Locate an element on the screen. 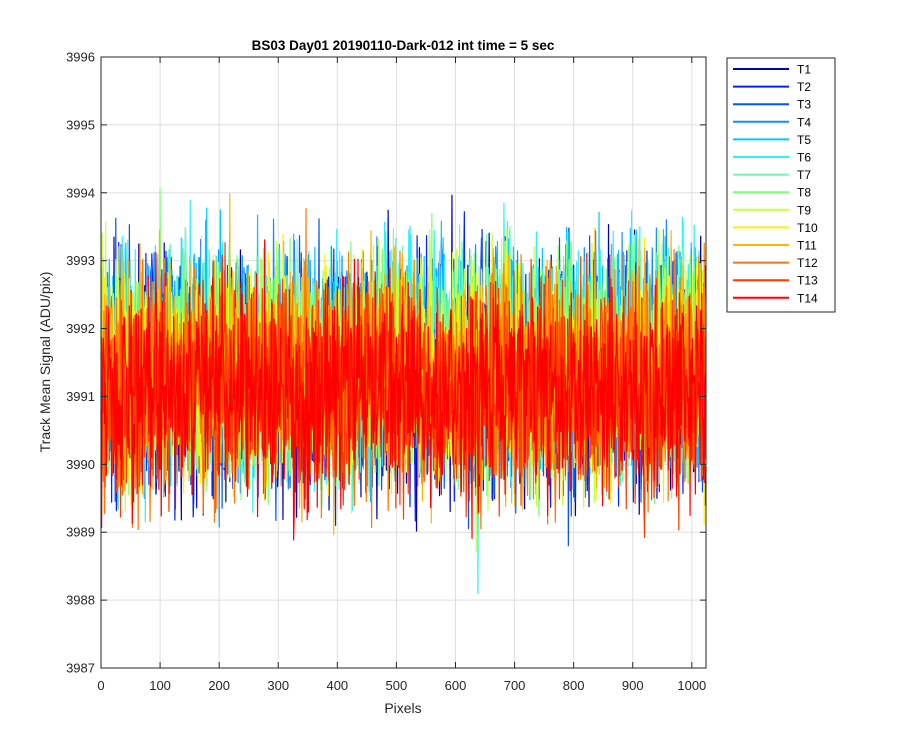  legend-entry-t14: T14 is located at coordinates (775, 298).